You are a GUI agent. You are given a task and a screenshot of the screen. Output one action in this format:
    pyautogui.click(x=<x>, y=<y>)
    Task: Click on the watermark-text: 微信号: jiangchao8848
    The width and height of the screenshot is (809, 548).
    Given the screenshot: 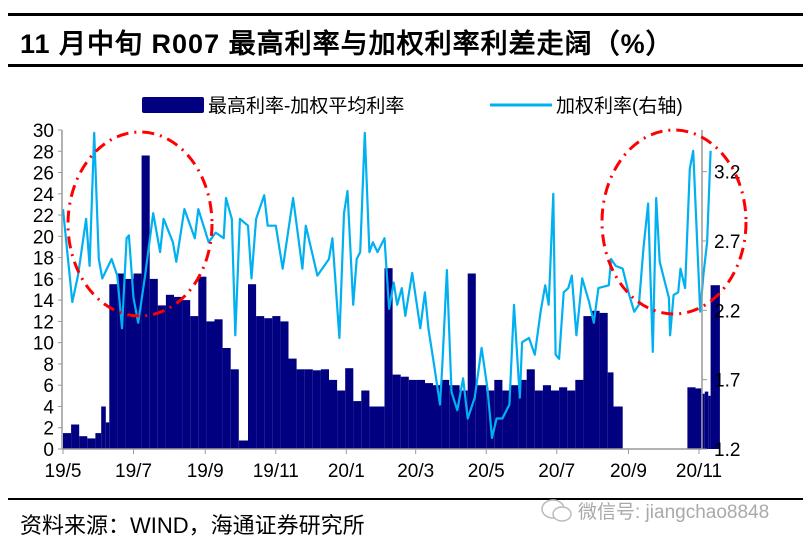 What is the action you would take?
    pyautogui.click(x=674, y=512)
    